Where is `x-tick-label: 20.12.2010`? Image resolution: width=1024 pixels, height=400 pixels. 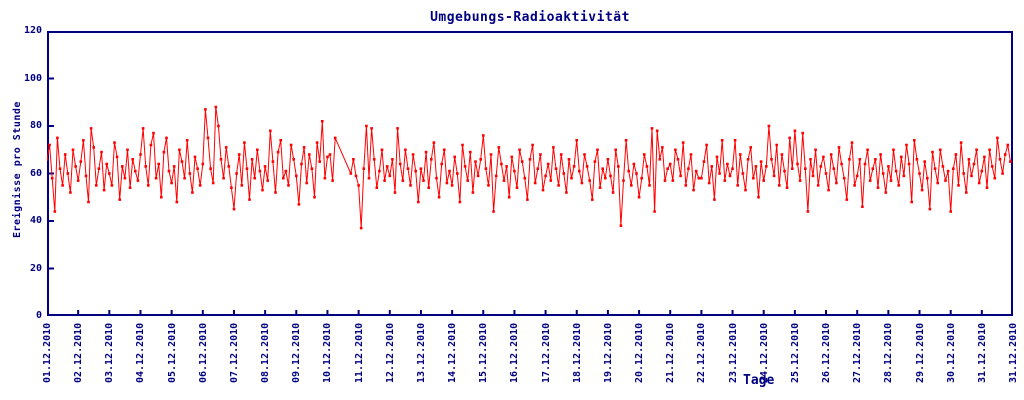 x-tick-label: 20.12.2010 is located at coordinates (640, 352).